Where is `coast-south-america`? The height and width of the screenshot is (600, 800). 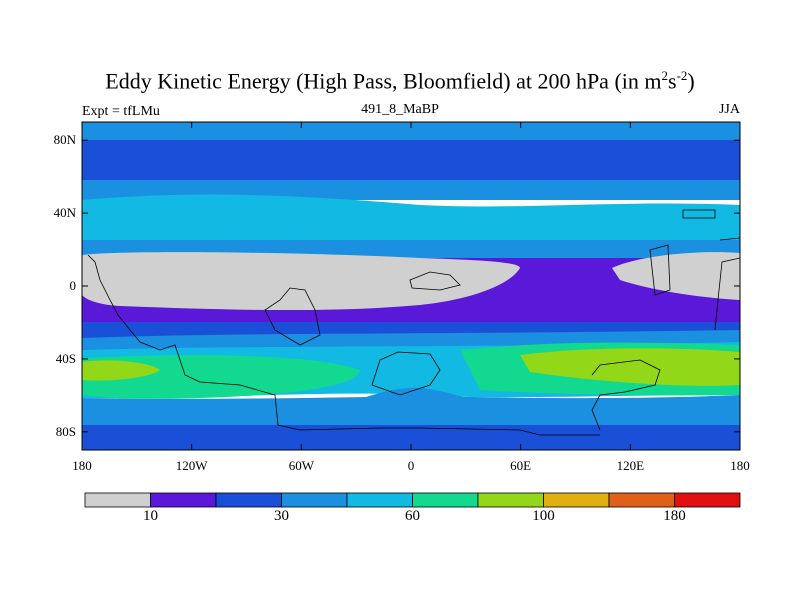 coast-south-america is located at coordinates (292, 316).